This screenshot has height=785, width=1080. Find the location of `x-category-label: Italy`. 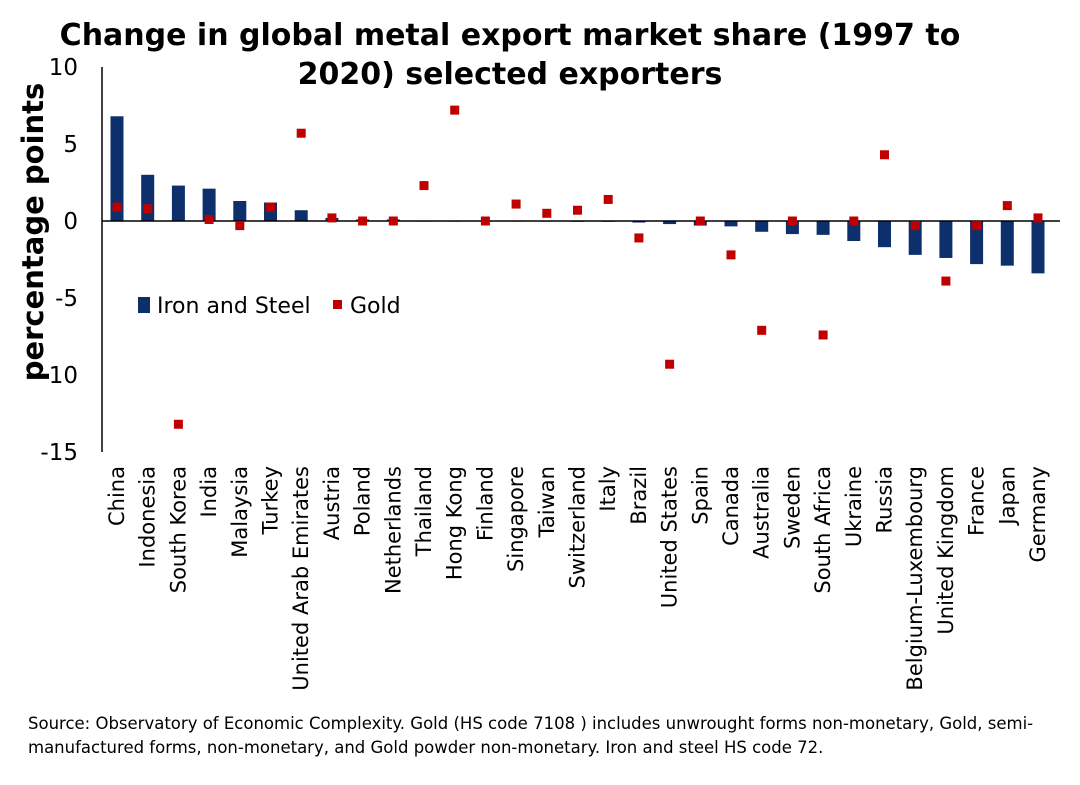

x-category-label: Italy is located at coordinates (608, 489).